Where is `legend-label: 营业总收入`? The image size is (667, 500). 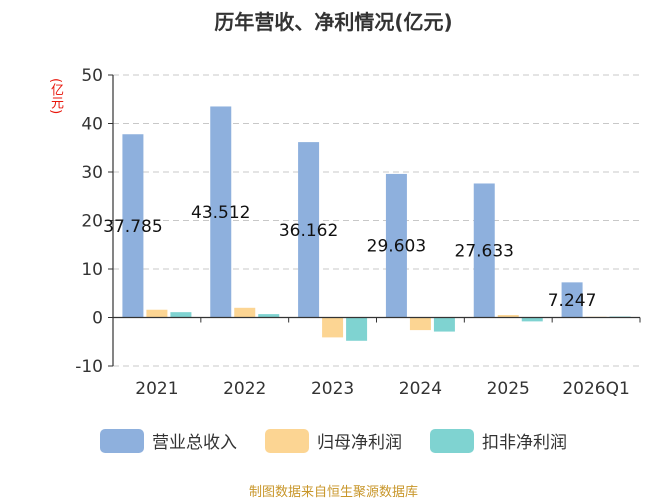
legend-label: 营业总收入 is located at coordinates (194, 443).